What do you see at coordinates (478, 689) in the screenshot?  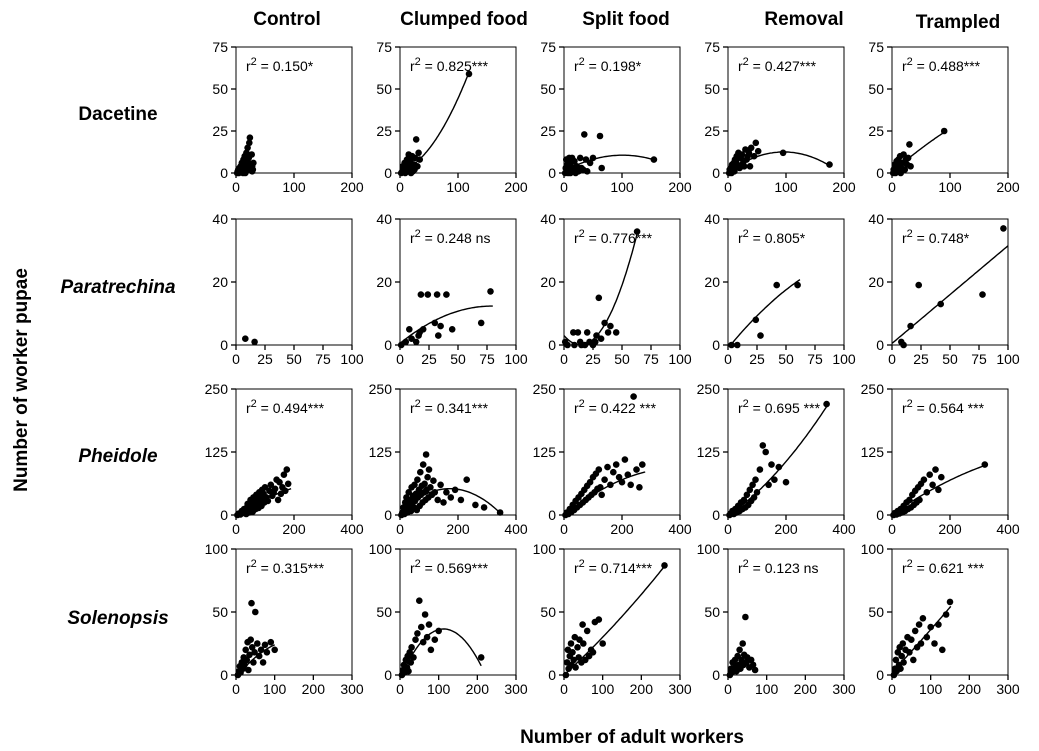 I see `panel-solenopsis-clumped-food-x-tick-label: 200` at bounding box center [478, 689].